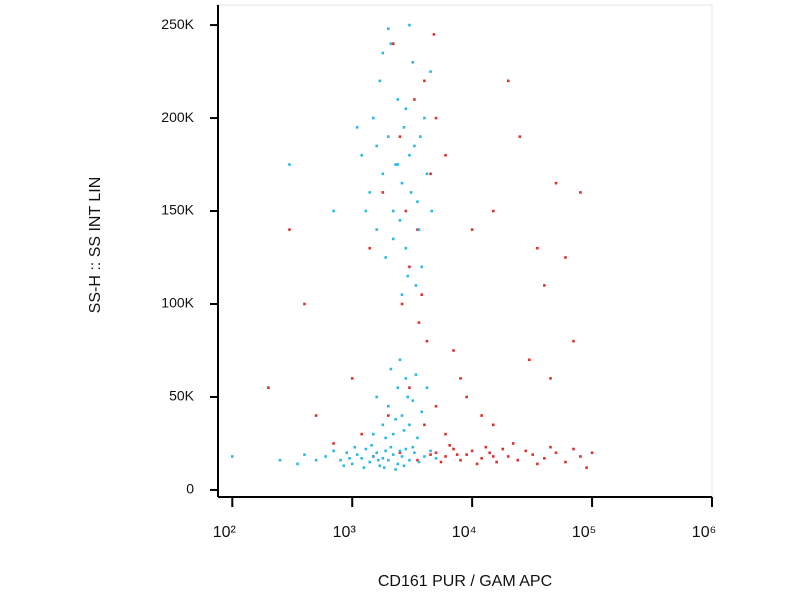 The height and width of the screenshot is (600, 800). Describe the element at coordinates (225, 532) in the screenshot. I see `x-tick-label: 10²` at that location.